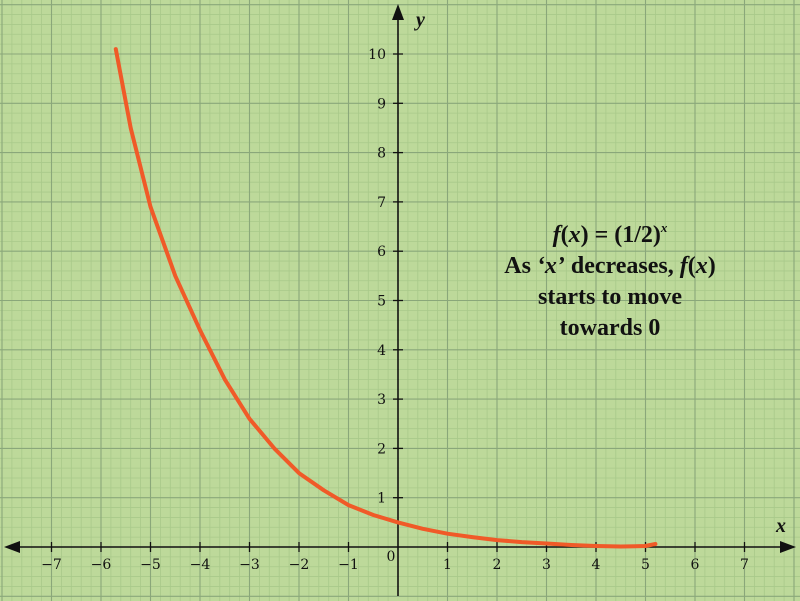 This screenshot has width=800, height=601. Describe the element at coordinates (691, 266) in the screenshot. I see `annotation-paren-open: (` at that location.